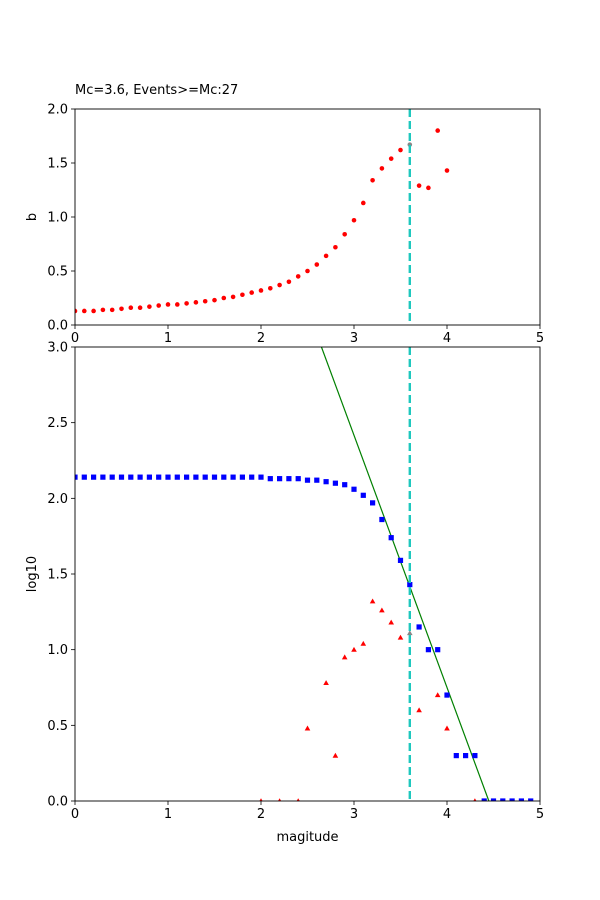  What do you see at coordinates (405, 574) in the screenshot?
I see `fit-line` at bounding box center [405, 574].